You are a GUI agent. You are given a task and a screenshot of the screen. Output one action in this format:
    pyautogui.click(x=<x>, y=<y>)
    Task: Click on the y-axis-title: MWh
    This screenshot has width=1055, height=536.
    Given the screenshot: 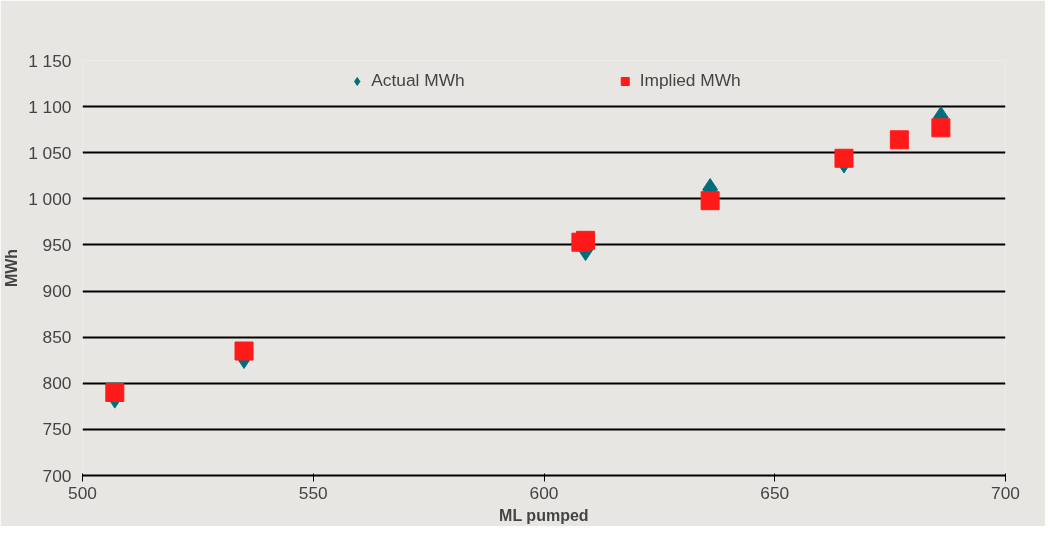 What is the action you would take?
    pyautogui.click(x=12, y=268)
    